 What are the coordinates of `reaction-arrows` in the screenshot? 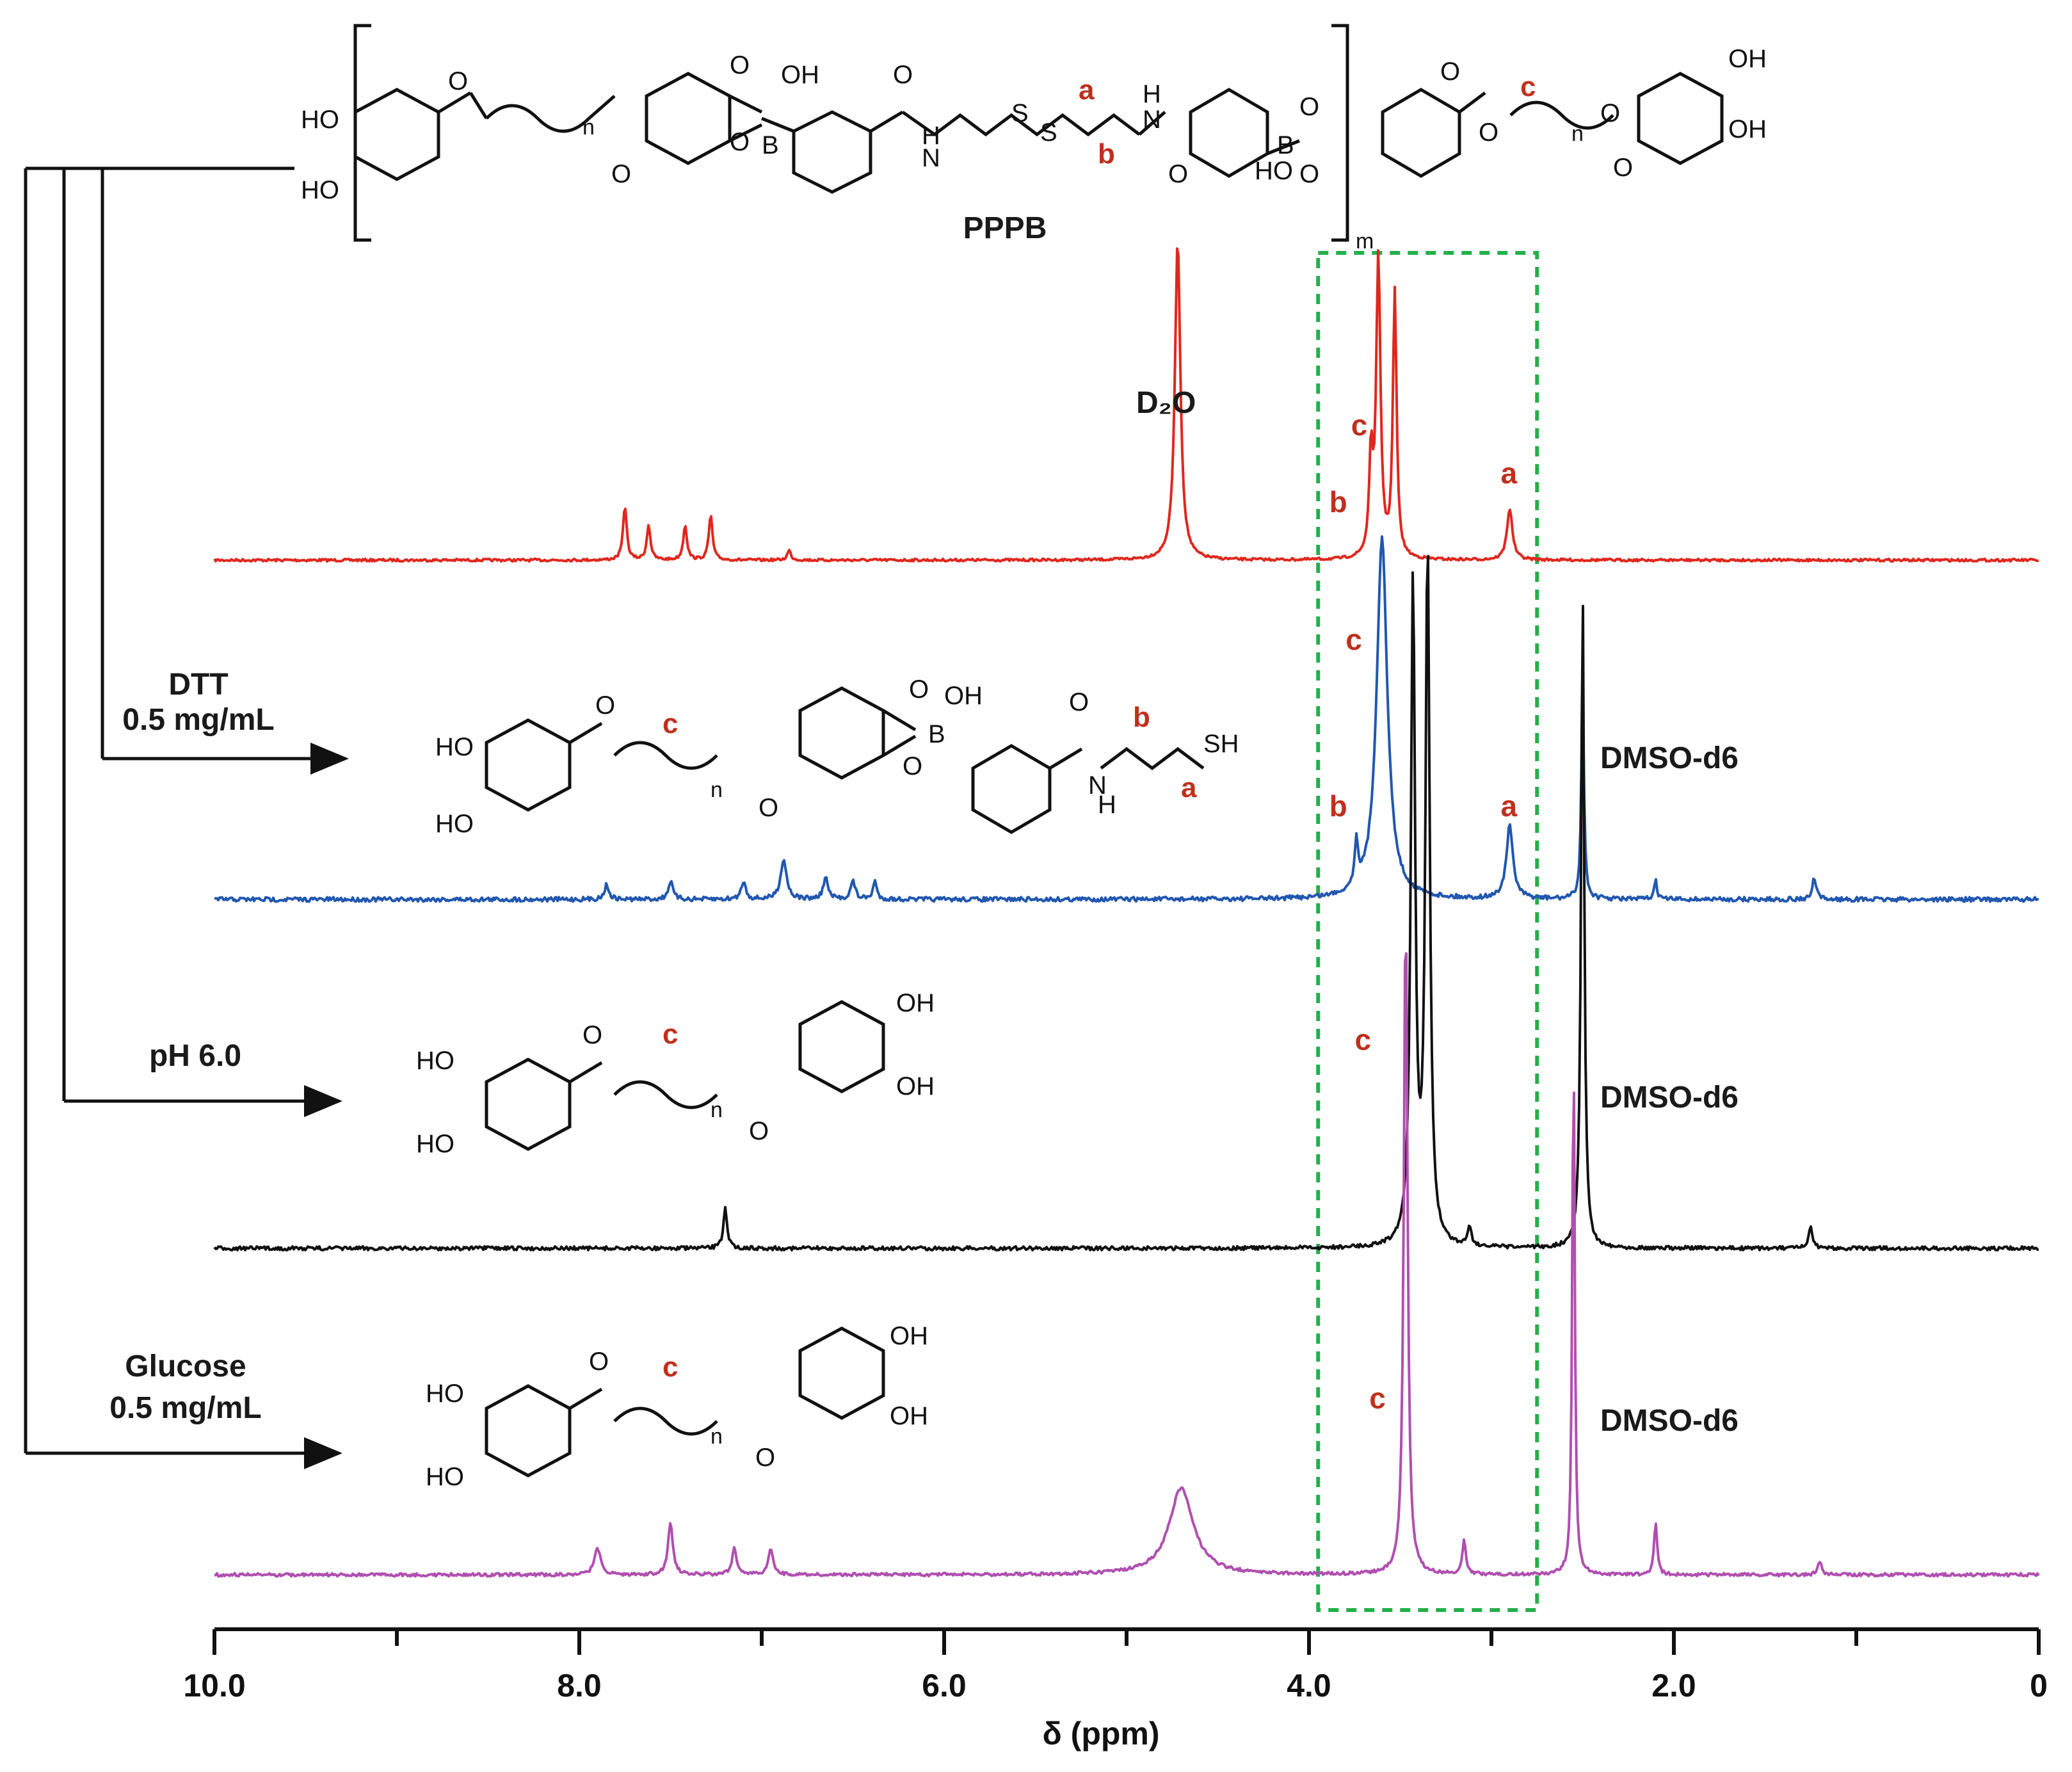 It's located at (186, 817).